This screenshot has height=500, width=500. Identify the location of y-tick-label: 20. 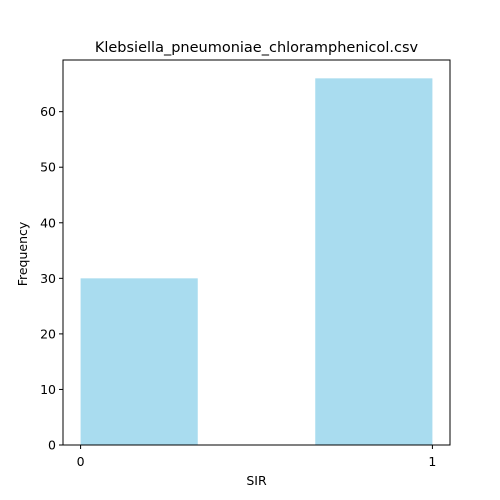
(48, 333).